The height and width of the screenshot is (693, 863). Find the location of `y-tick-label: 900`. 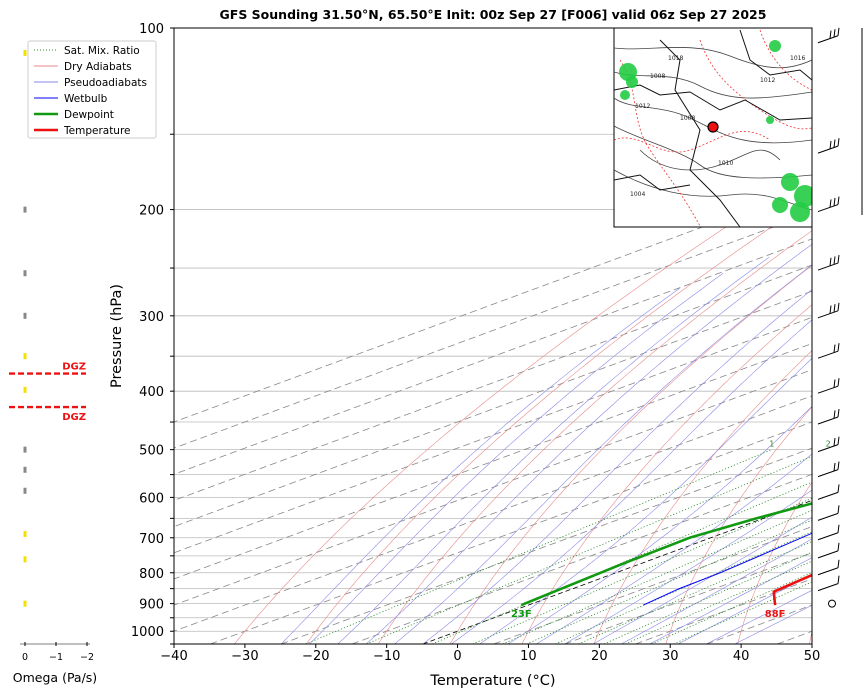

y-tick-label: 900 is located at coordinates (151, 605).